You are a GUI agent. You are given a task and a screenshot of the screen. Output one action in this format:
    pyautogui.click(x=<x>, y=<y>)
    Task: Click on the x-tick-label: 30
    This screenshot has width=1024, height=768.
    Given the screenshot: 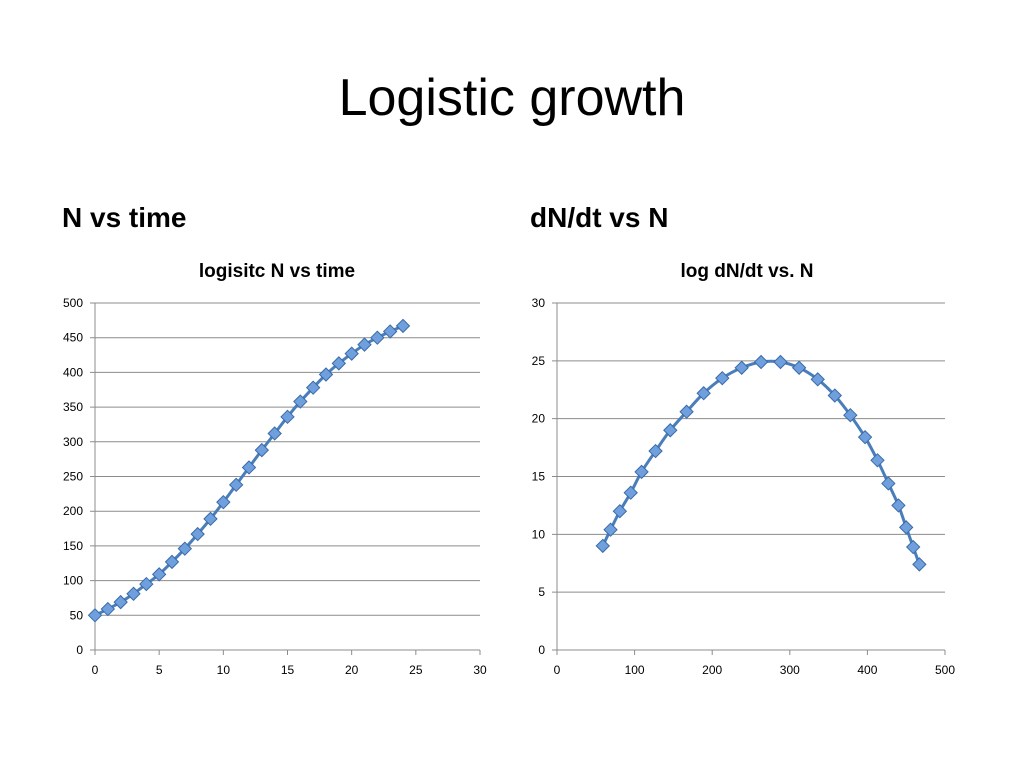 What is the action you would take?
    pyautogui.click(x=480, y=670)
    